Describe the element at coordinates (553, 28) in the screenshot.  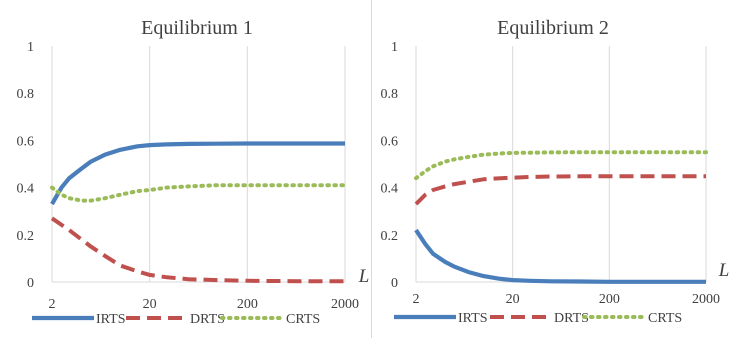
I see `chart-title: Equilibrium 2` at that location.